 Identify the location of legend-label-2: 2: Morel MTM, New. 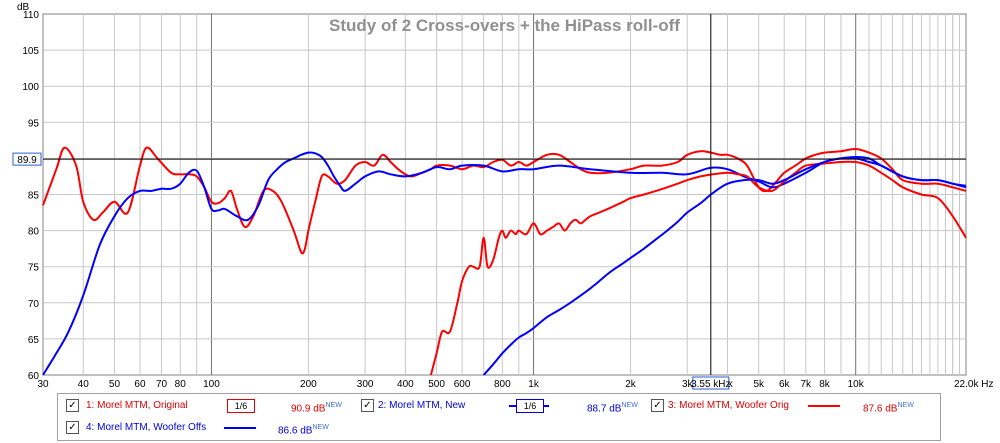
(422, 405).